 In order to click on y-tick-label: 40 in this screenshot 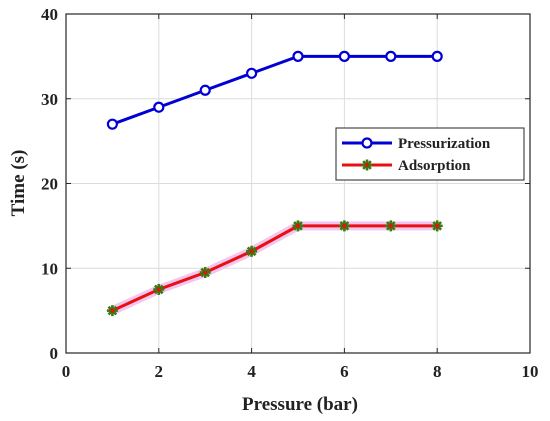, I will do `click(49, 14)`.